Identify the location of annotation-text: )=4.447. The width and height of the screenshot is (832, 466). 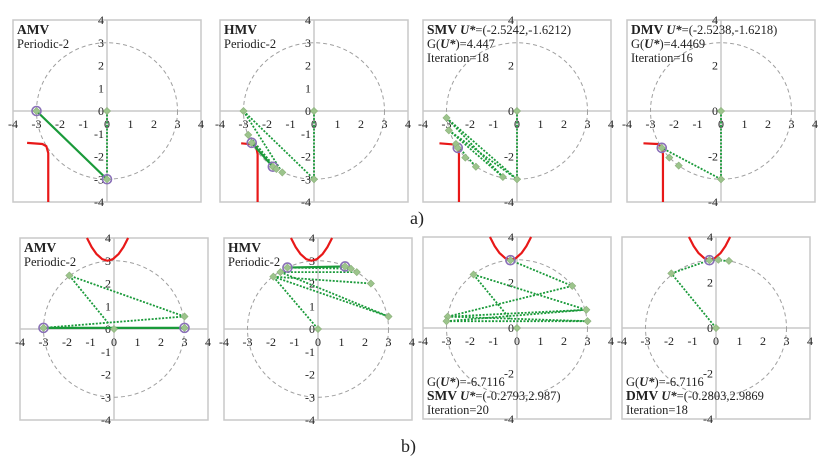
(475, 44).